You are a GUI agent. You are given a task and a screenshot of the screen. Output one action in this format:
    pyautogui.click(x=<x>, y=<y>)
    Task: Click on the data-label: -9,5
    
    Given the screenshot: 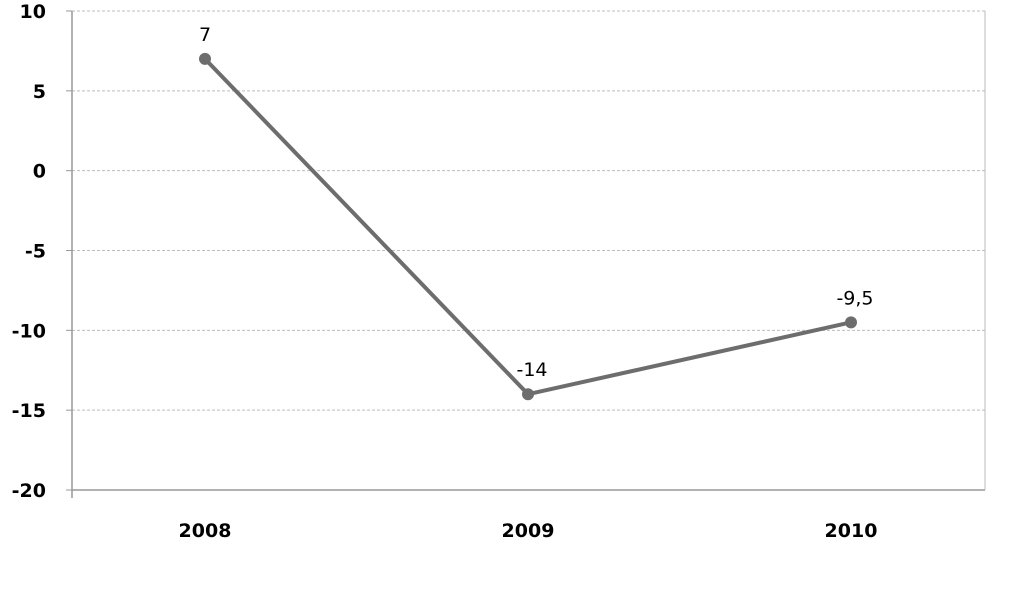 What is the action you would take?
    pyautogui.click(x=854, y=298)
    